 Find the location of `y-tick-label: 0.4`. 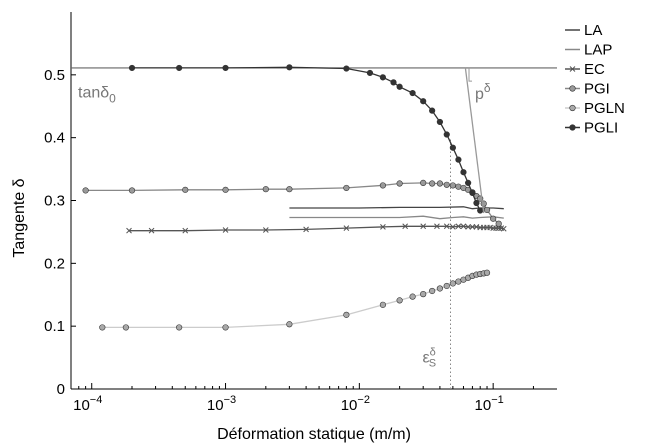

y-tick-label: 0.4 is located at coordinates (54, 138).